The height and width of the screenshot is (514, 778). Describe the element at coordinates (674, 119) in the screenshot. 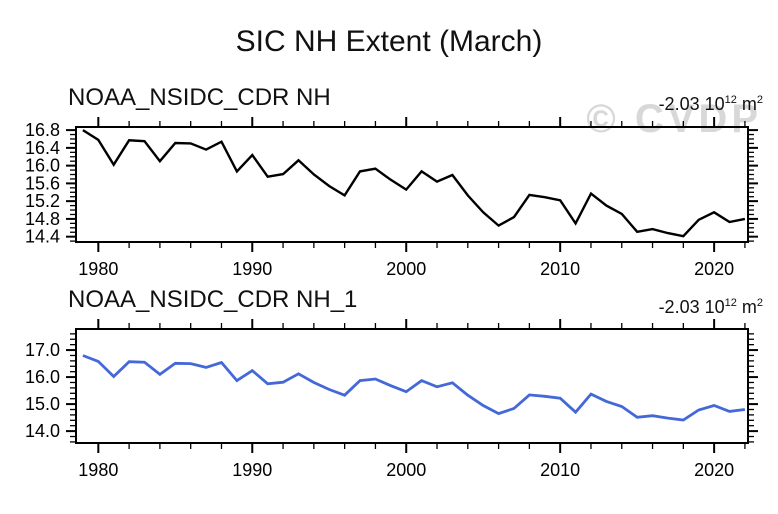

I see `cvdp-watermark: © CVDP` at that location.